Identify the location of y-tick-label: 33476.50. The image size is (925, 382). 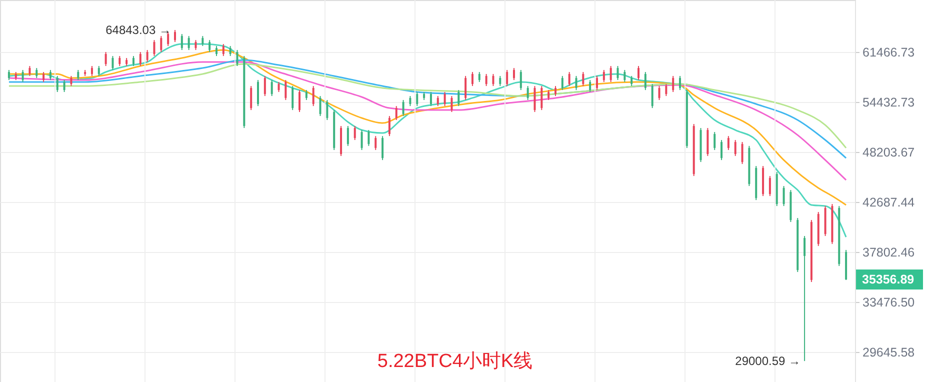
(888, 302).